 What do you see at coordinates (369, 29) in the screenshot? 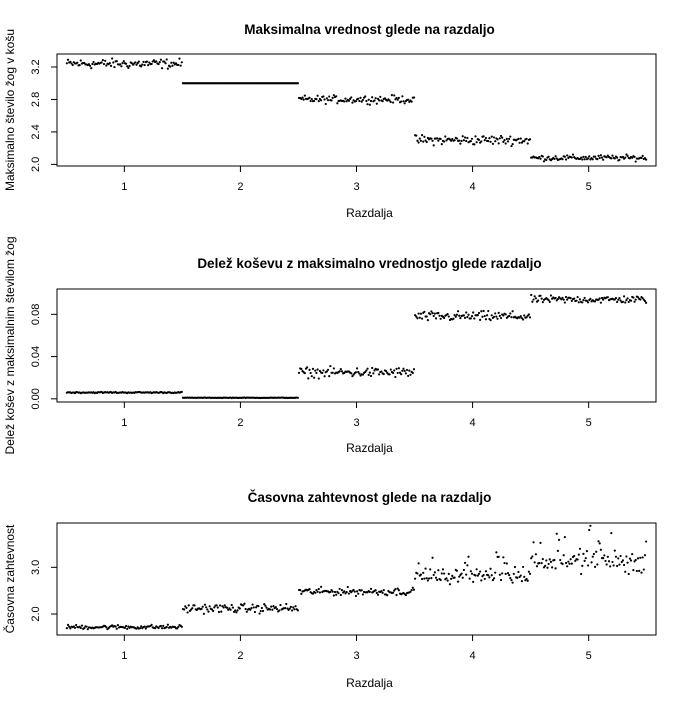
I see `chart-title: Maksimalna vrednost glede na razdaljo` at bounding box center [369, 29].